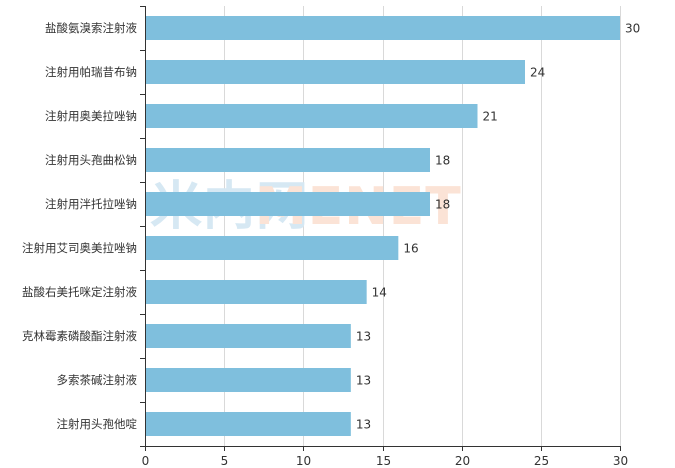 This screenshot has width=675, height=468. What do you see at coordinates (537, 73) in the screenshot?
I see `value-label-1: 24` at bounding box center [537, 73].